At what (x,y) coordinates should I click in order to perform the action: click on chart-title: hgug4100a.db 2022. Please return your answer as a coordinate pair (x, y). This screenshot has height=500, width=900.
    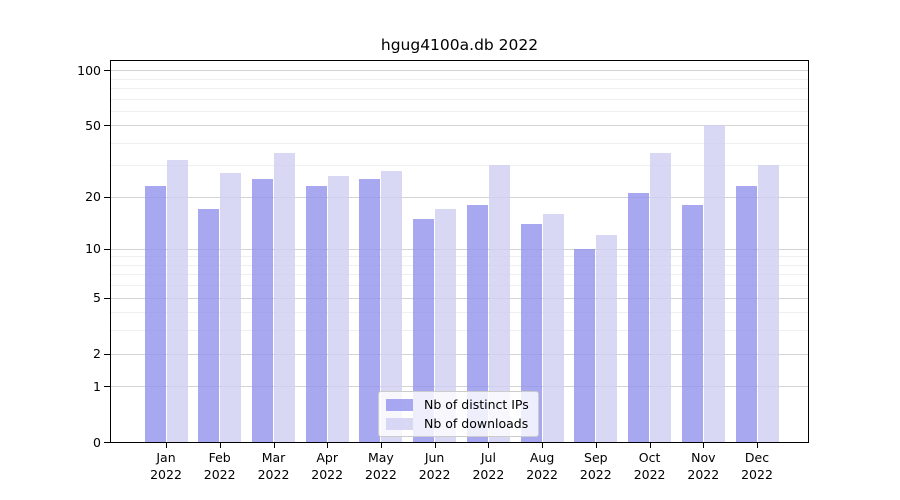
    Looking at the image, I should click on (459, 45).